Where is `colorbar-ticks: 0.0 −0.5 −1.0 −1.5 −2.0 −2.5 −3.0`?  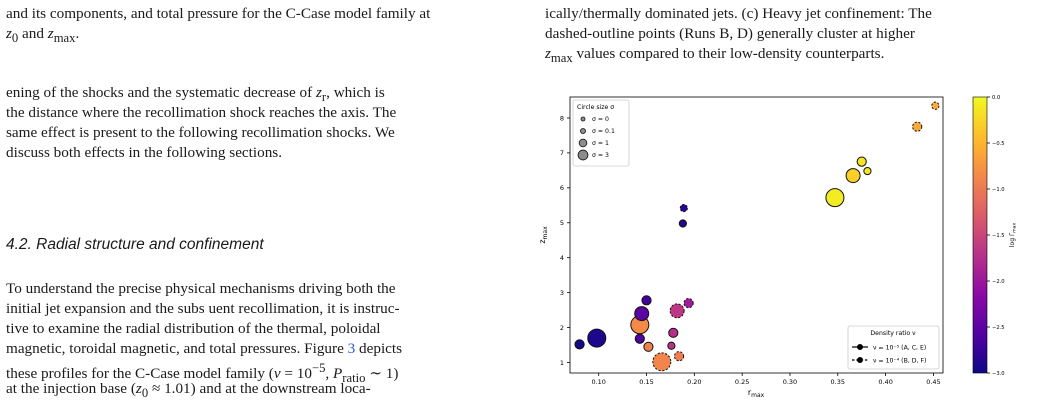
colorbar-ticks: 0.0 −0.5 −1.0 −1.5 −2.0 −2.5 −3.0 is located at coordinates (996, 236).